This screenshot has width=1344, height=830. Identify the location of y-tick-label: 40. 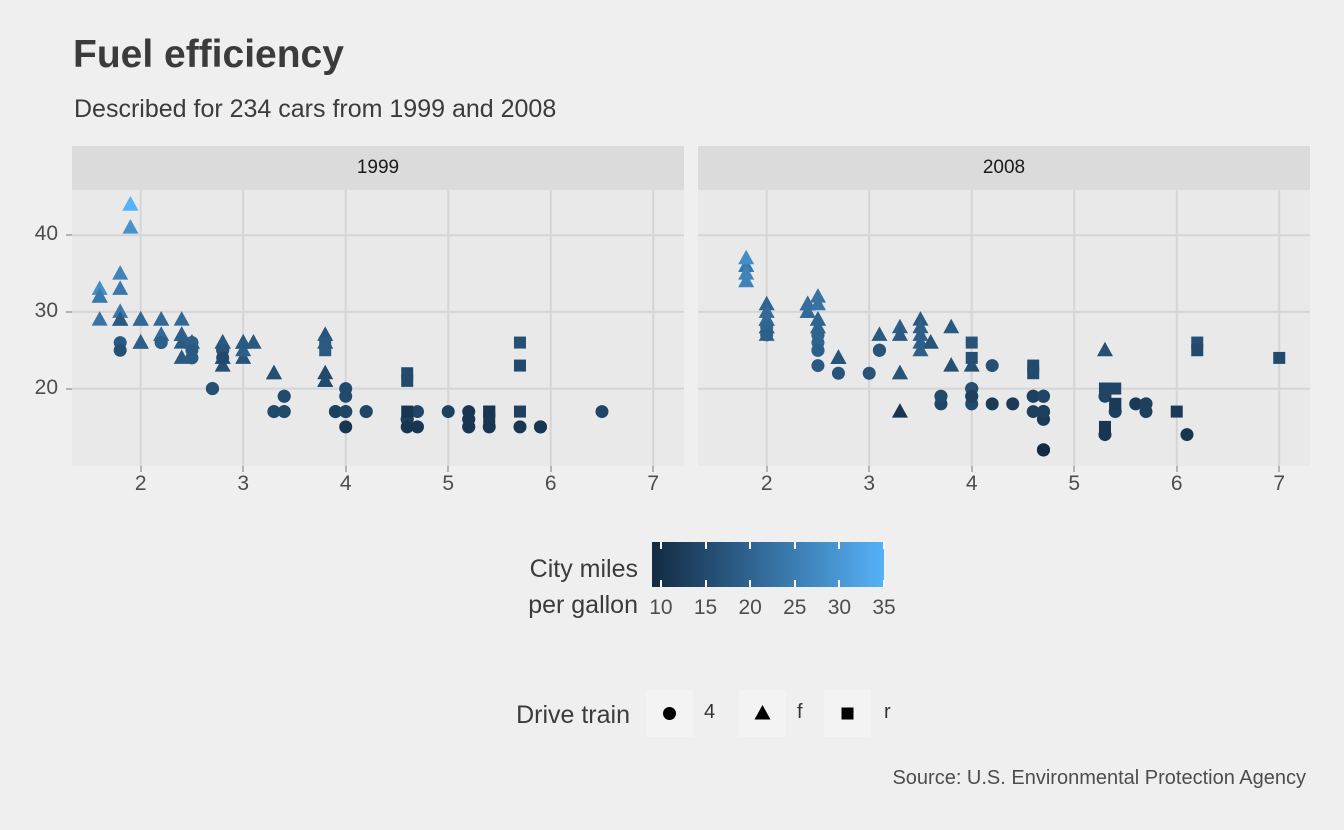
(46, 234).